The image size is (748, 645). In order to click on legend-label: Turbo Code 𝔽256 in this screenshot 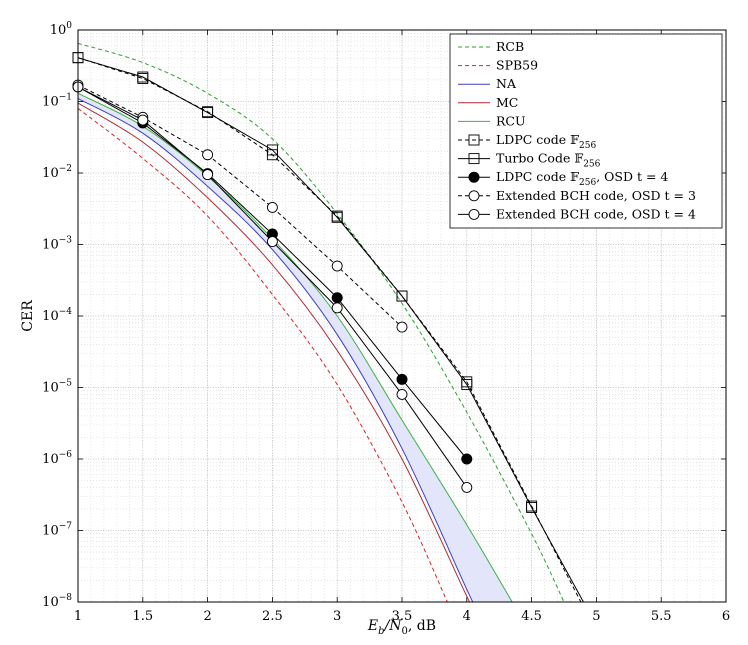, I will do `click(548, 160)`.